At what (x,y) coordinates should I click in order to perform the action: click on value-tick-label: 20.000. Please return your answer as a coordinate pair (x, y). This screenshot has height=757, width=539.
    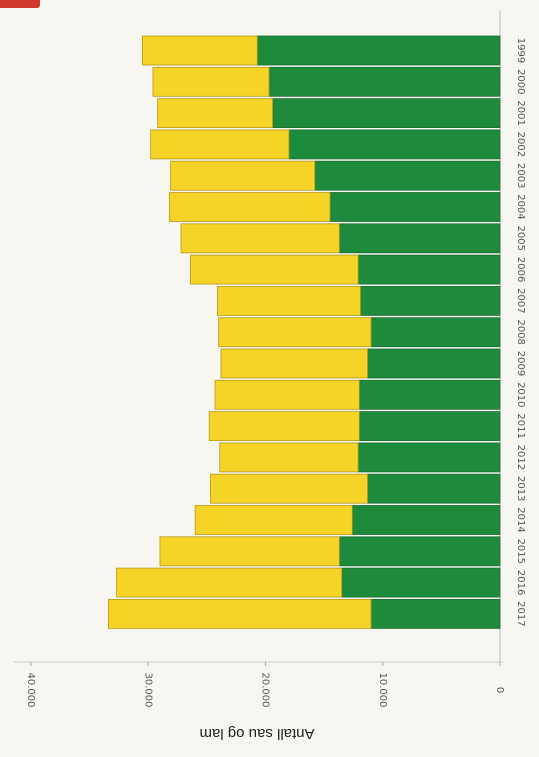
    Looking at the image, I should click on (265, 690).